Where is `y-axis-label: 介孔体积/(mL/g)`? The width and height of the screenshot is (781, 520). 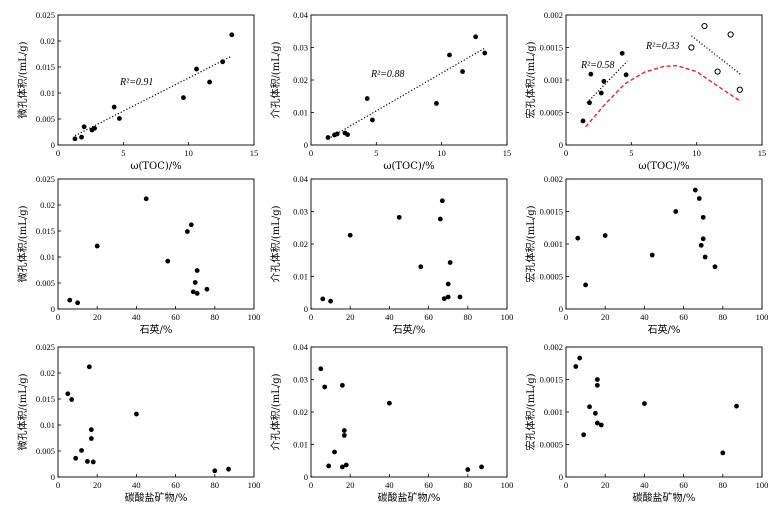 y-axis-label: 介孔体积/(mL/g) is located at coordinates (276, 411).